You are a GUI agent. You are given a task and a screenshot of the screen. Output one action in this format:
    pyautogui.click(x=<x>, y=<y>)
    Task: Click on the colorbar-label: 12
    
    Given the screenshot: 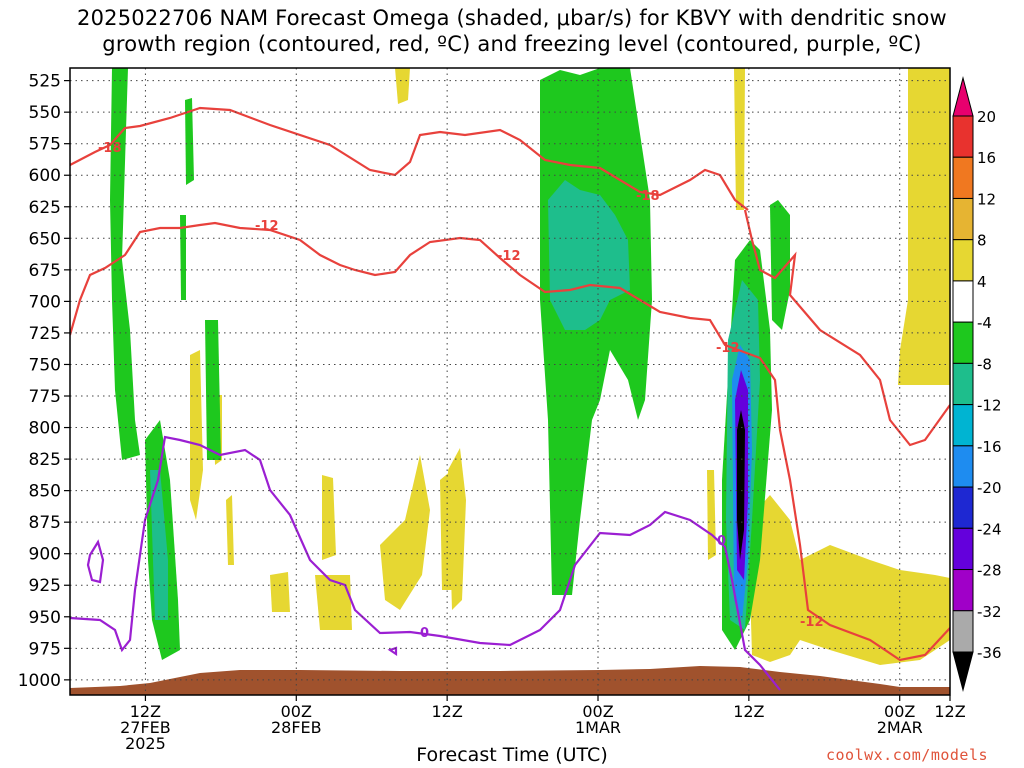 What is the action you would take?
    pyautogui.click(x=986, y=199)
    